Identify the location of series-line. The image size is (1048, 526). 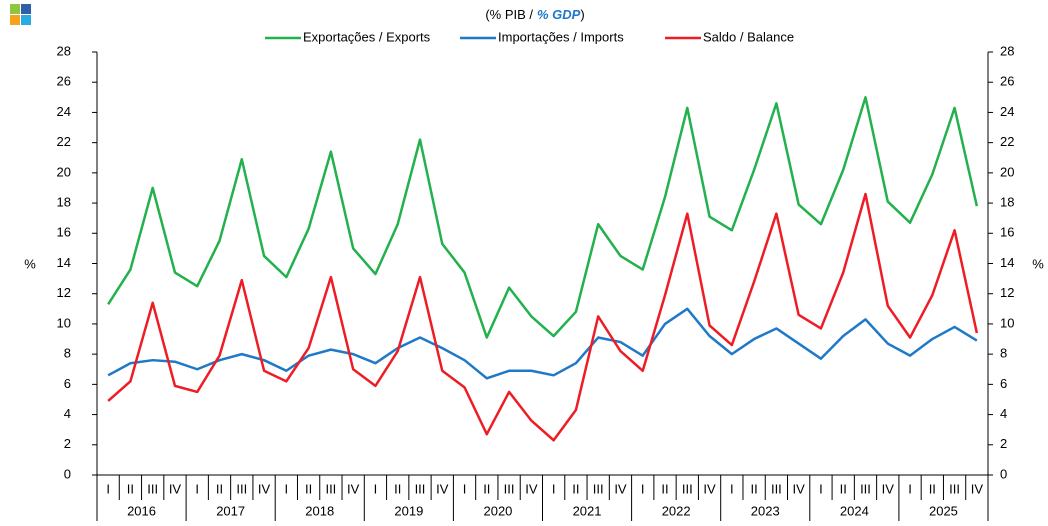
(542, 343).